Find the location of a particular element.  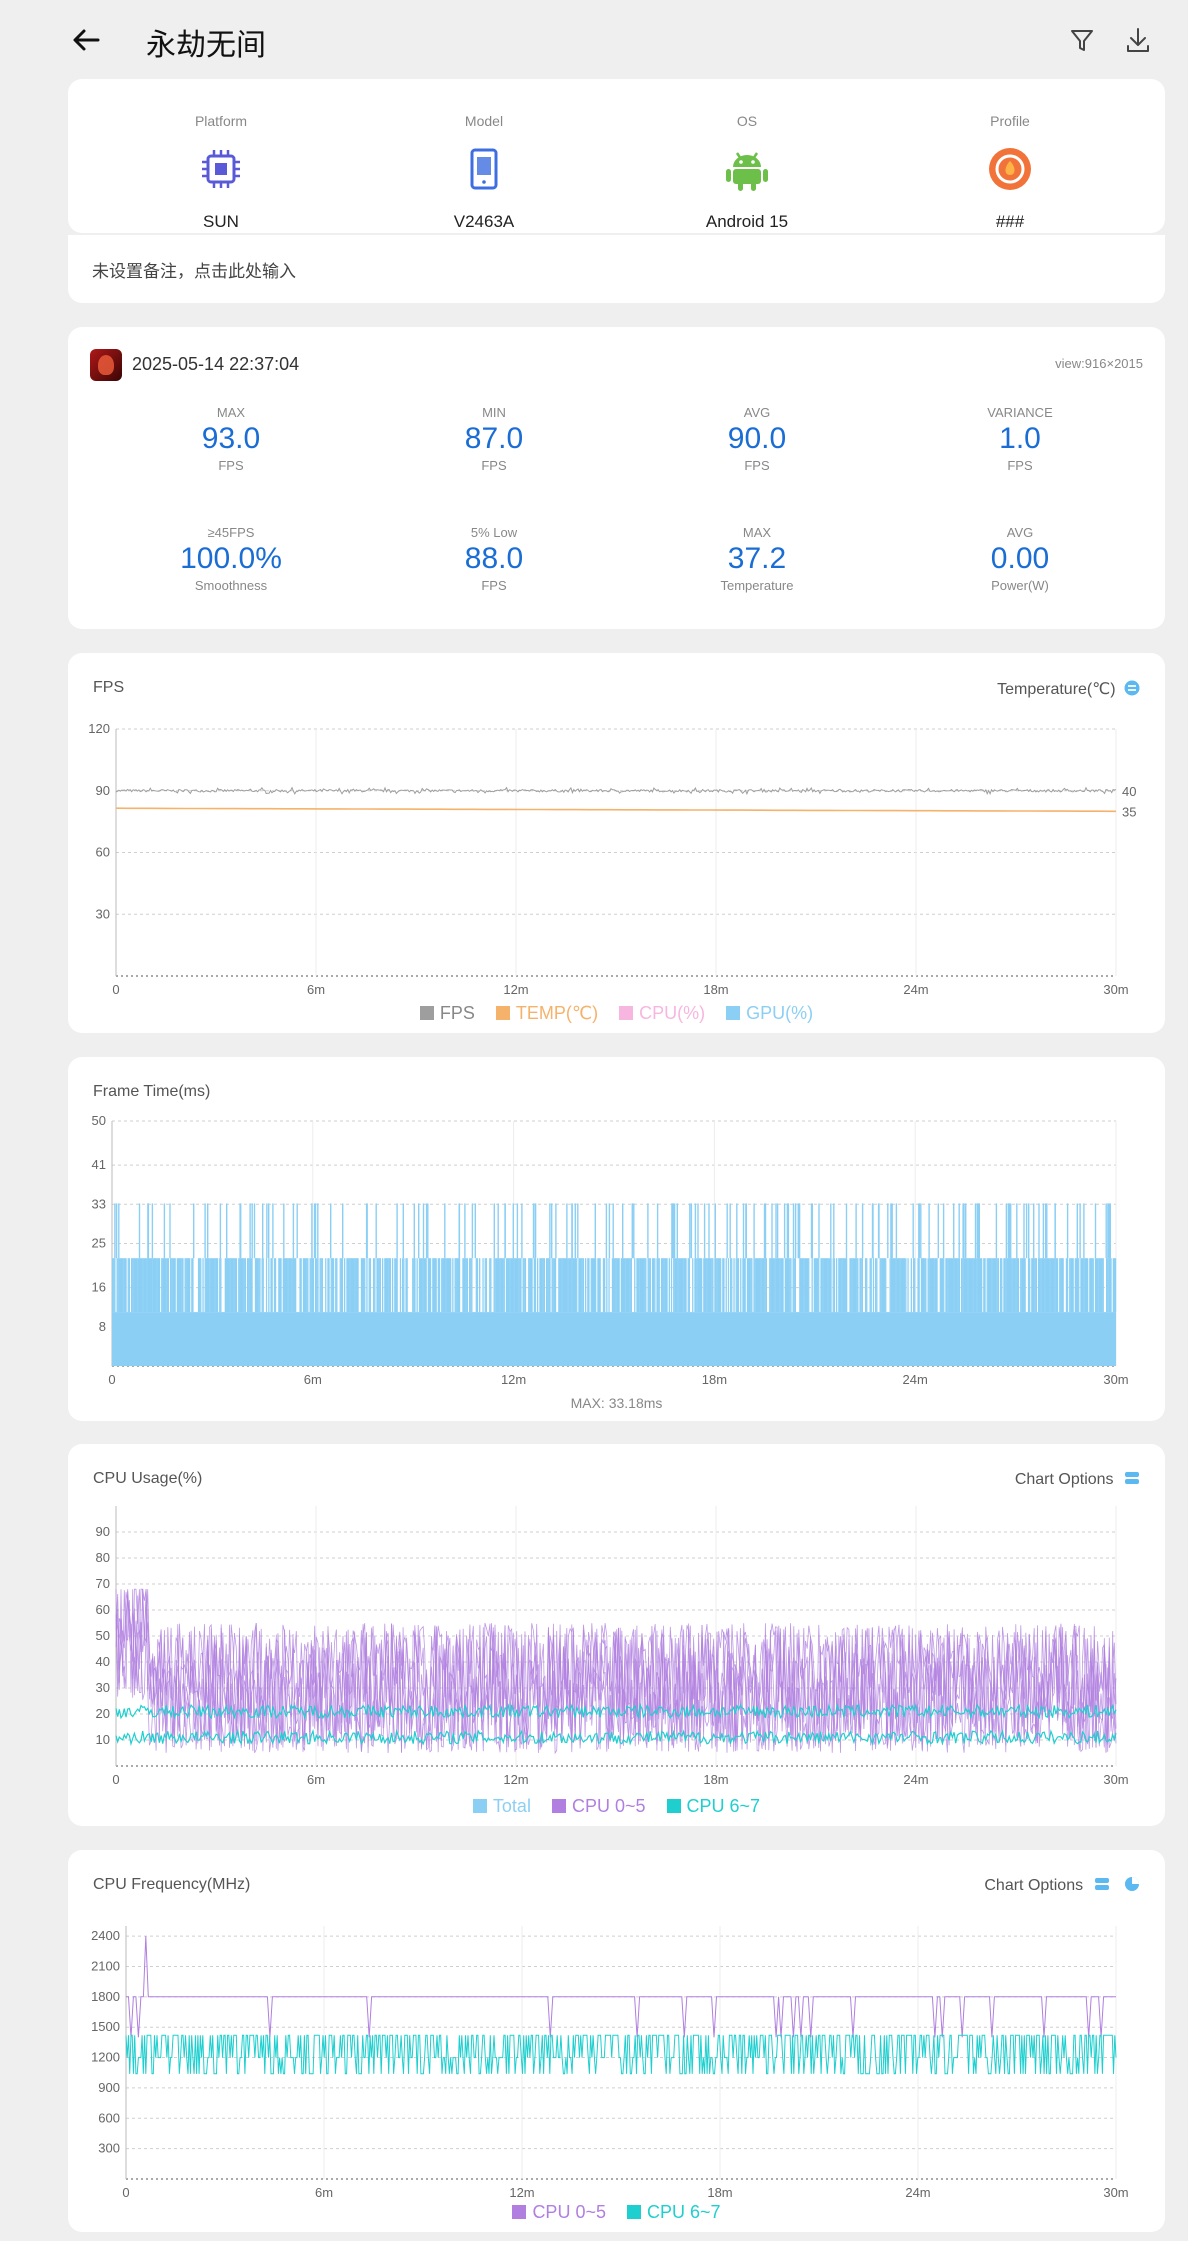

temperature-toggle: Temperature(℃) is located at coordinates (1068, 689).